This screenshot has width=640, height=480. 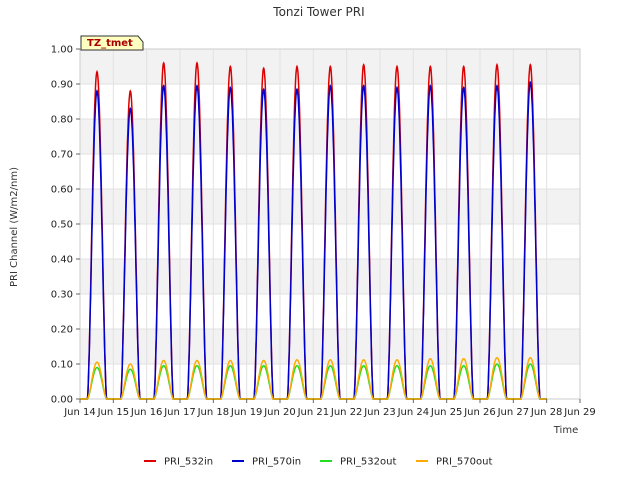 I want to click on chart-title: Tonzi Tower PRI, so click(x=318, y=12).